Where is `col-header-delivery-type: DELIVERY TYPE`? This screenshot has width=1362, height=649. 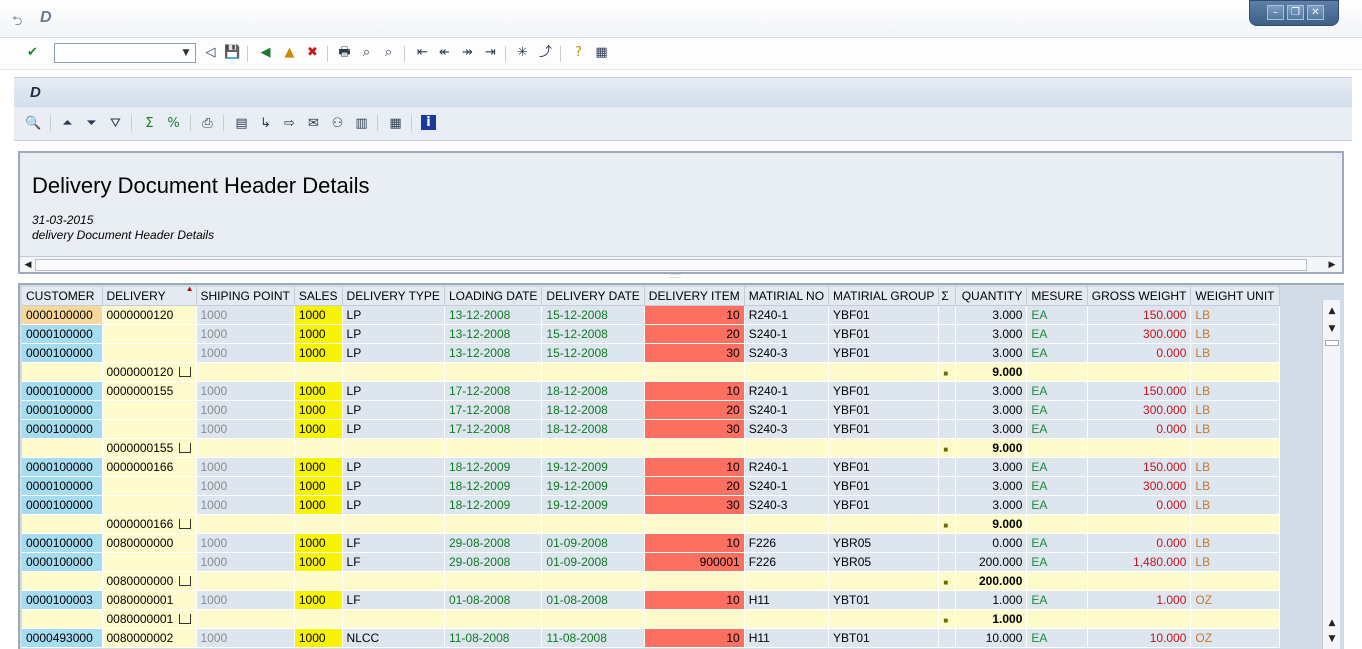 col-header-delivery-type: DELIVERY TYPE is located at coordinates (393, 296).